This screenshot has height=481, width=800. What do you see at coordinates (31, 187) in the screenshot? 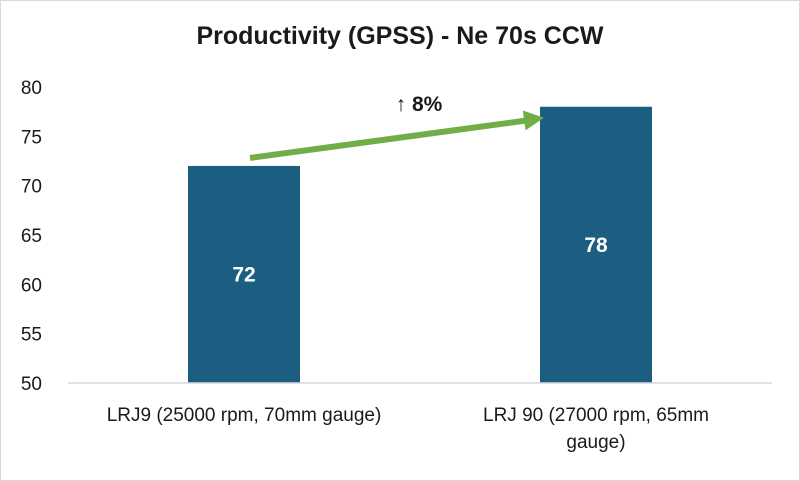
I see `y-tick-label: 70` at bounding box center [31, 187].